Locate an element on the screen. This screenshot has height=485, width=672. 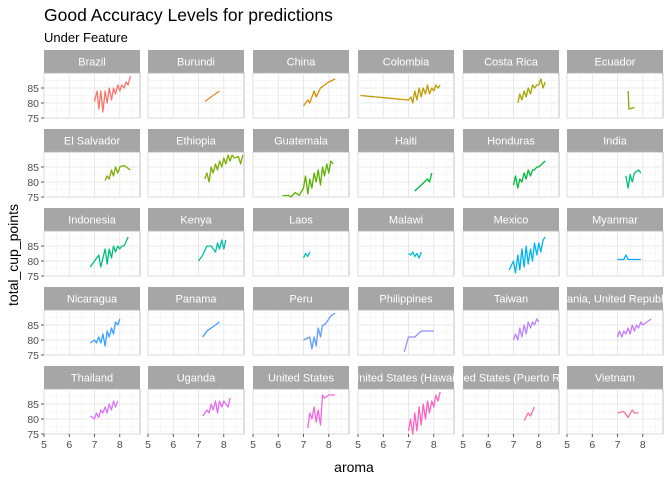
facet-panel: Mexico is located at coordinates (511, 242).